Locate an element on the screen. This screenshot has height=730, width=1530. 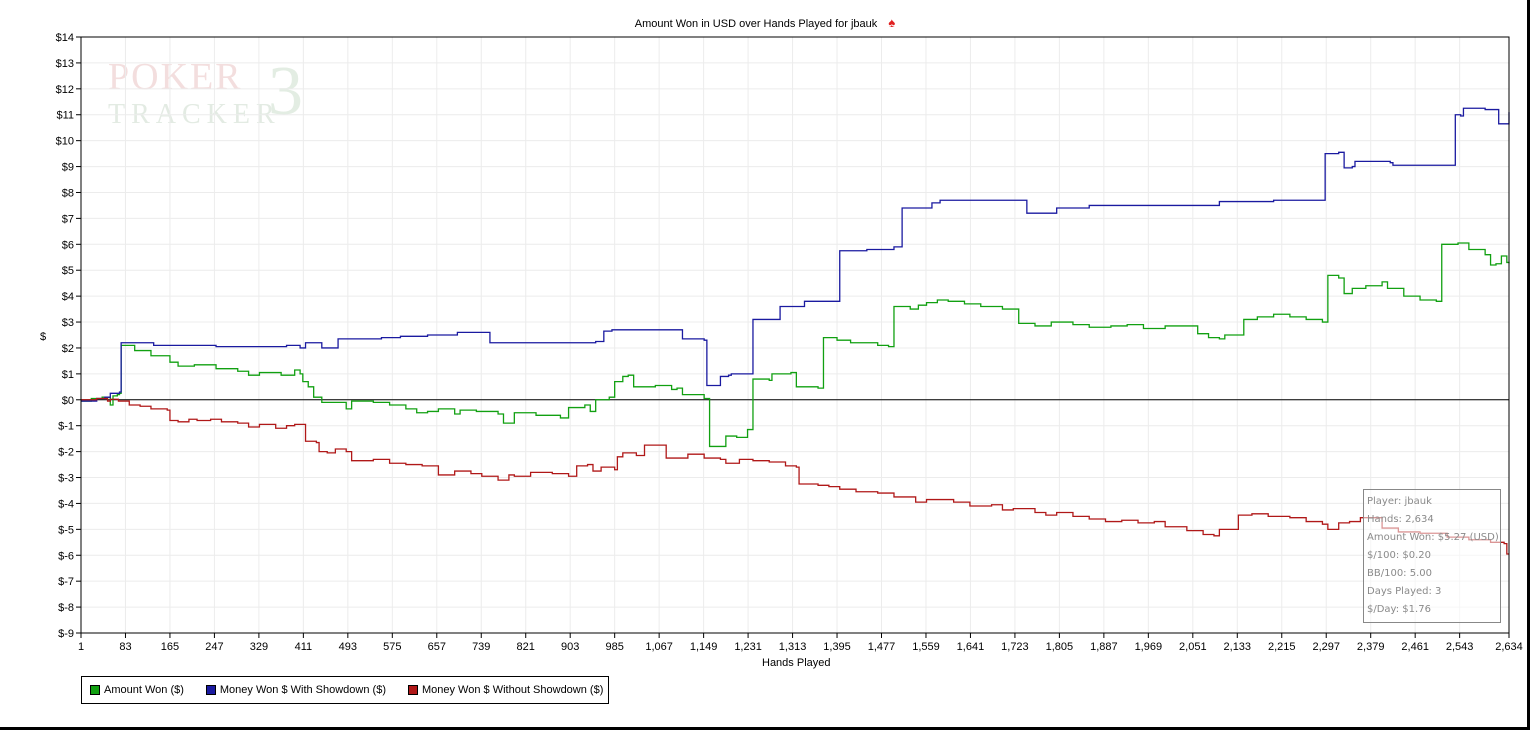
x-tick-label: 1,887 is located at coordinates (1104, 647).